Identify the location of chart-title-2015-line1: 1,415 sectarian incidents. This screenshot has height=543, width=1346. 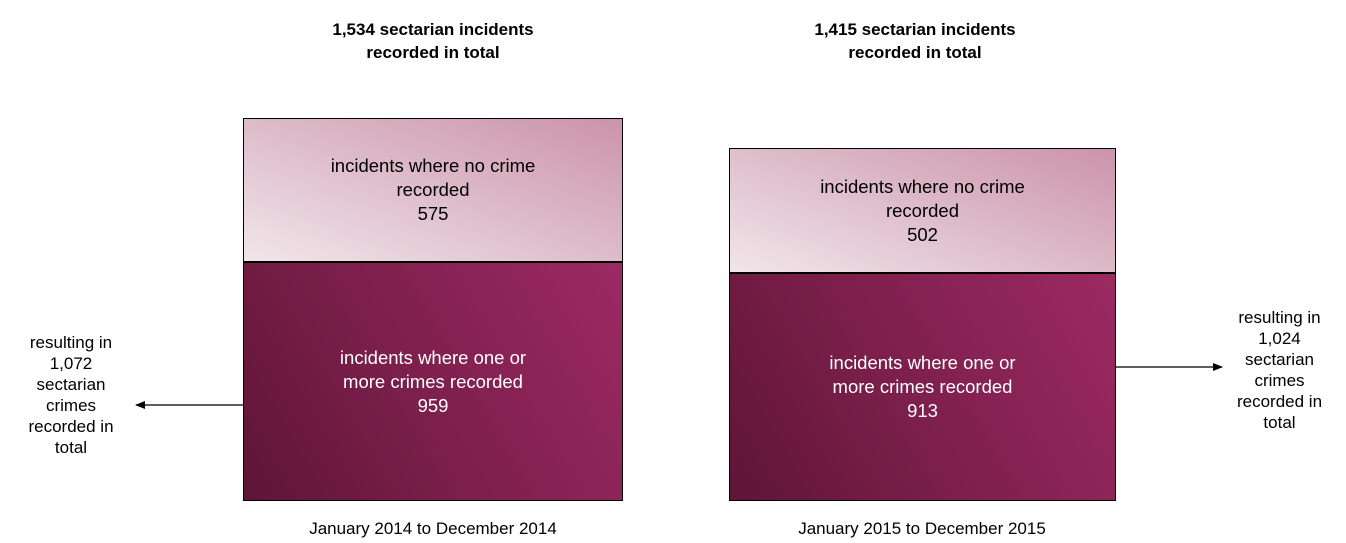
(915, 29).